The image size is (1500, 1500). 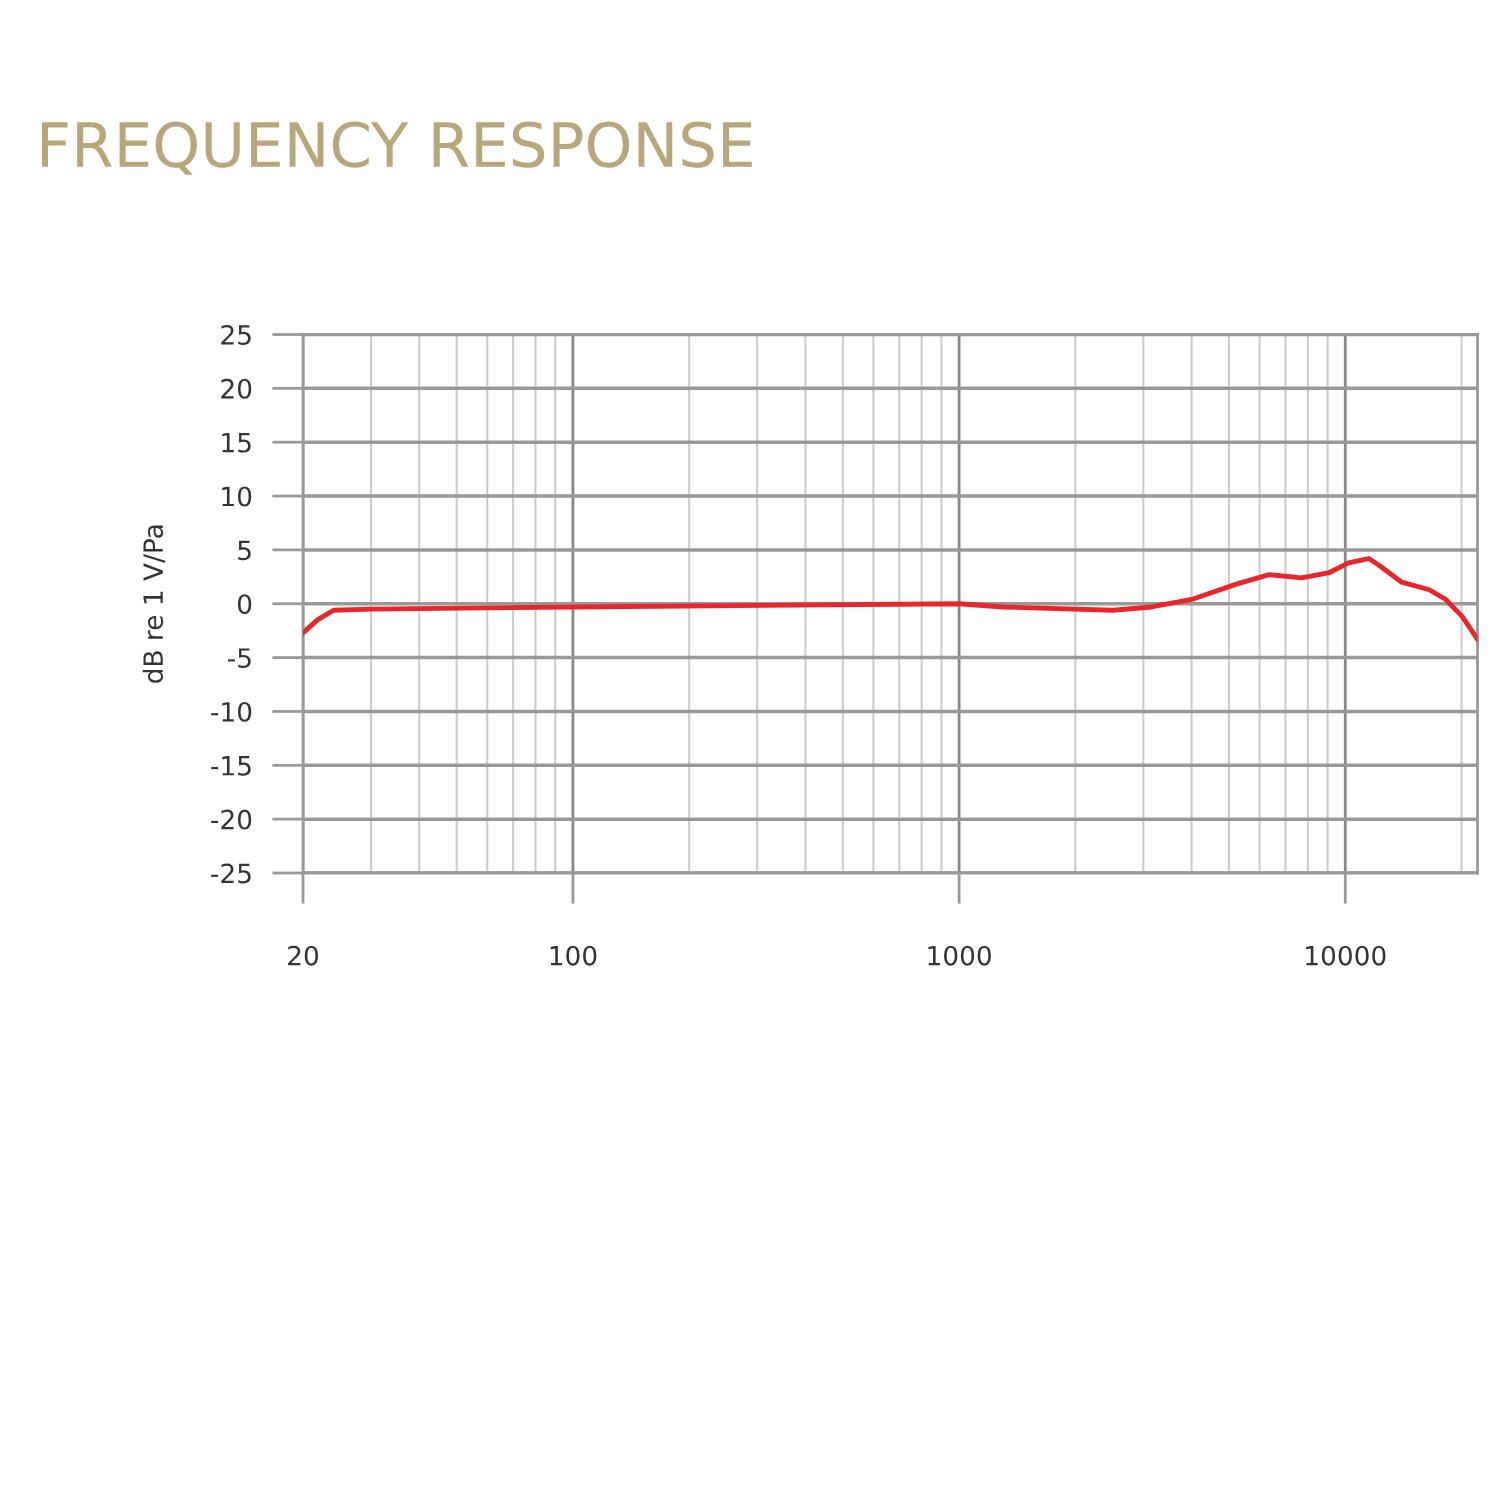 I want to click on x-tick-label: 10000, so click(x=1346, y=955).